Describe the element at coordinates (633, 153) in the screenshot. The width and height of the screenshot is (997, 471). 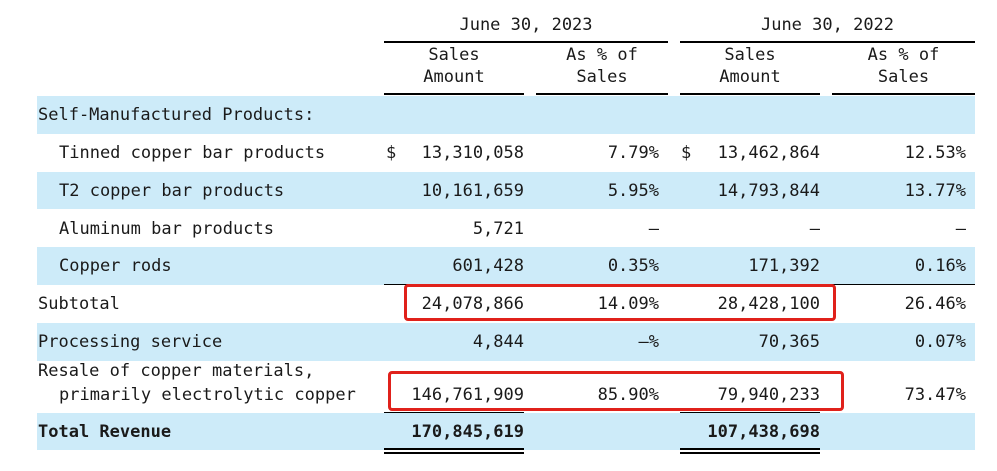
I see `pct-2023: 7.79%` at that location.